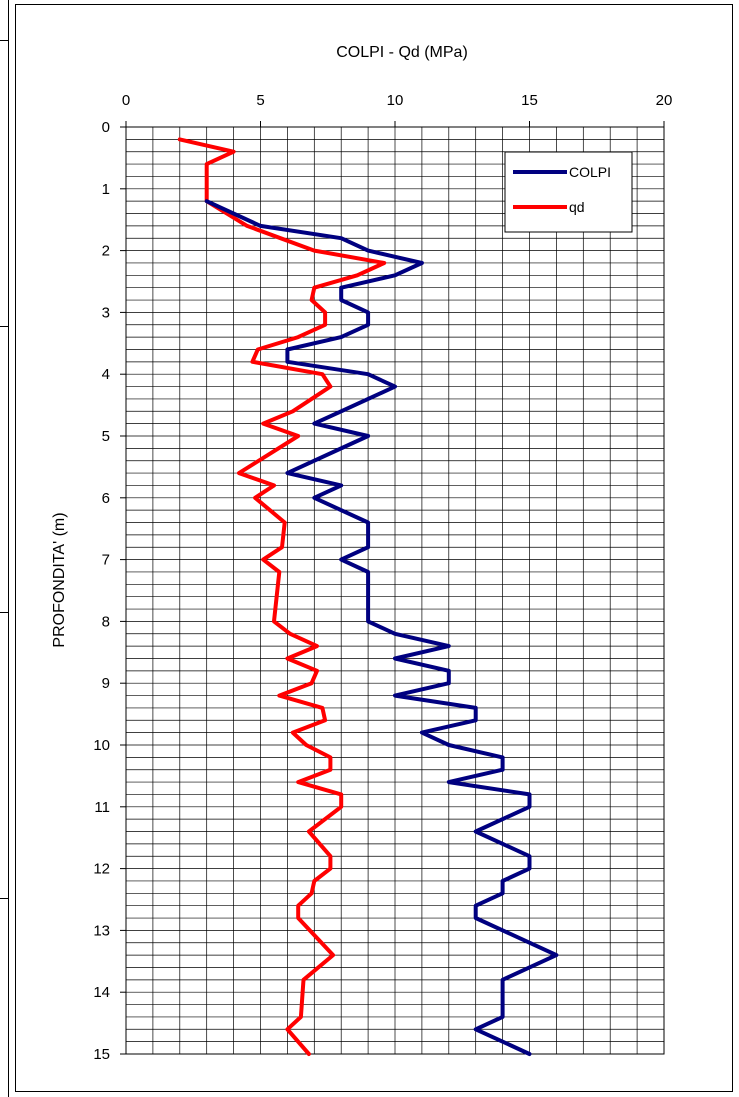  What do you see at coordinates (106, 560) in the screenshot?
I see `y-tick-label: 7` at bounding box center [106, 560].